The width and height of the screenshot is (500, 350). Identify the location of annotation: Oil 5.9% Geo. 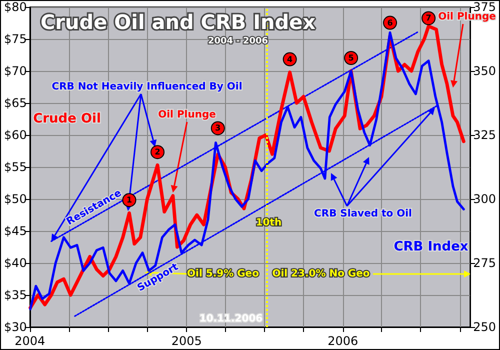
(223, 274).